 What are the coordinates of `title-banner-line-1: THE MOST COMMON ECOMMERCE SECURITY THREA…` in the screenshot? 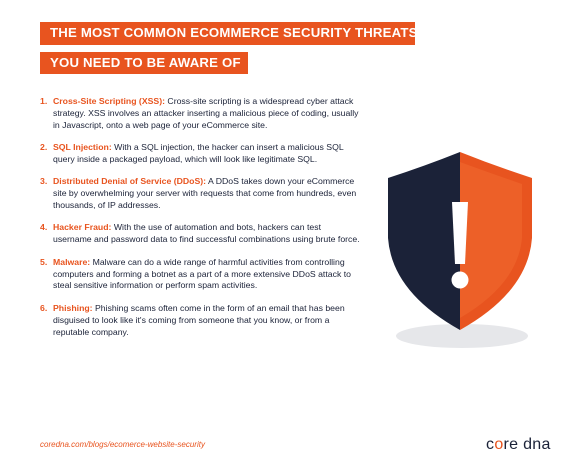 It's located at (229, 33).